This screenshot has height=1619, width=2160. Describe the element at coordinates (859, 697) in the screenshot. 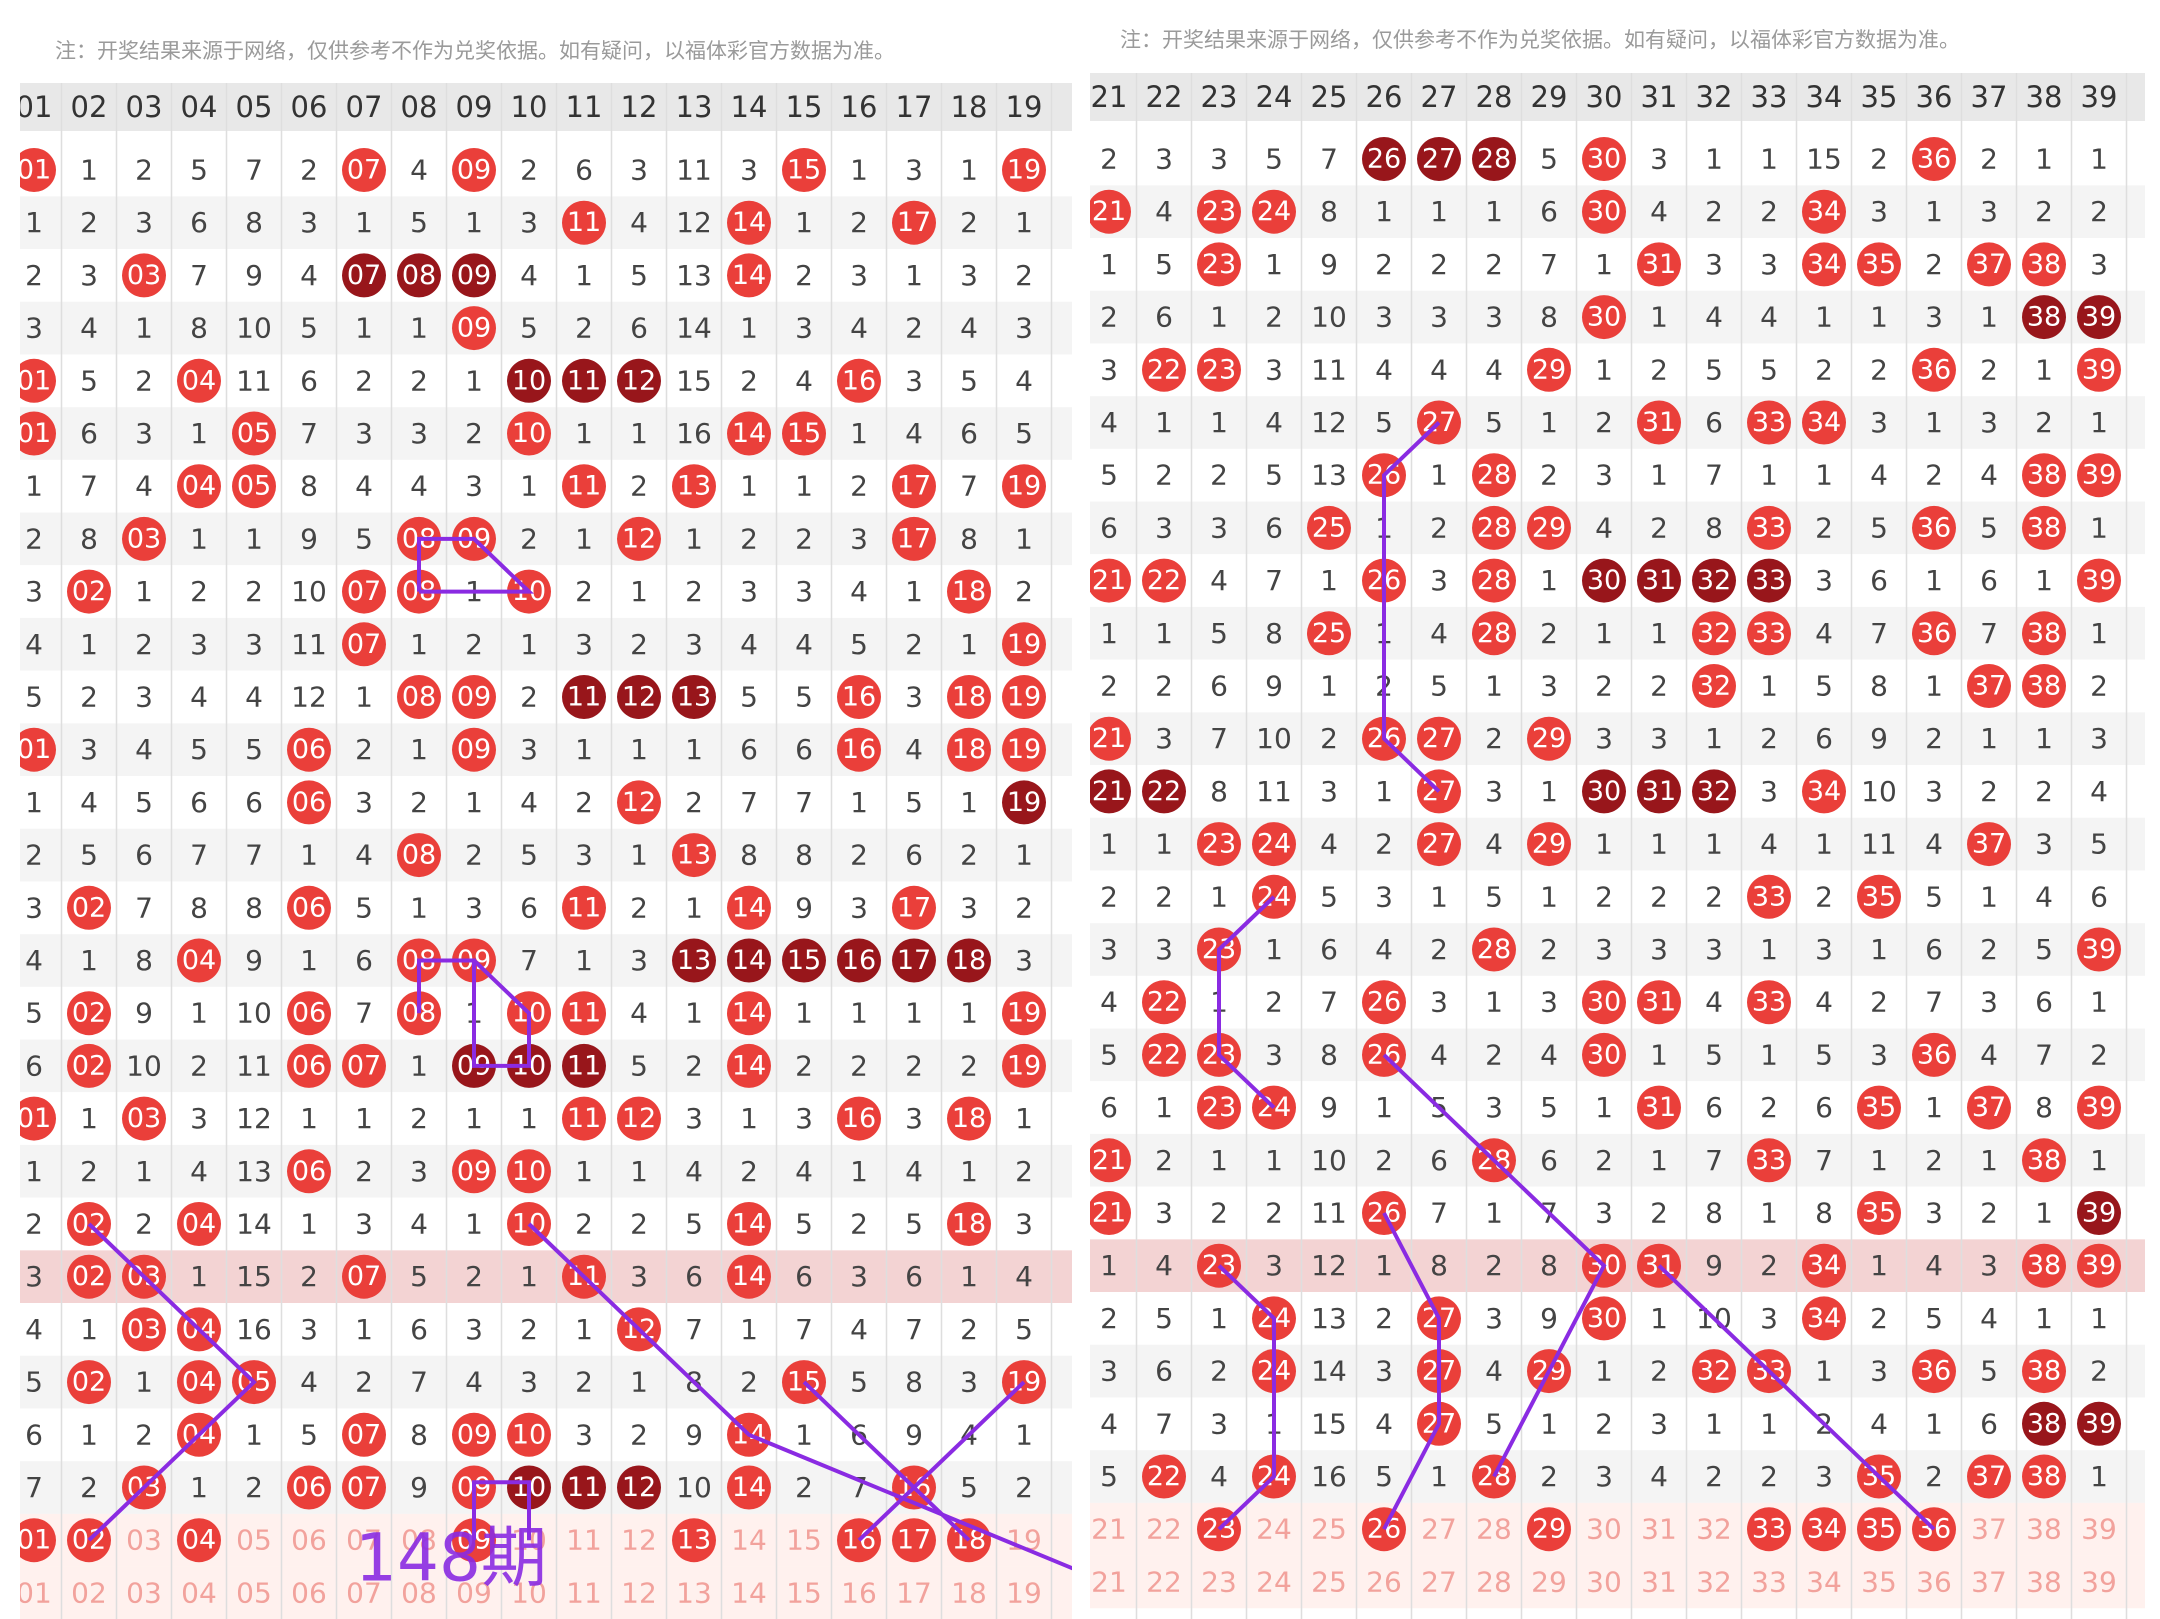

I see `ball-number: 16` at that location.